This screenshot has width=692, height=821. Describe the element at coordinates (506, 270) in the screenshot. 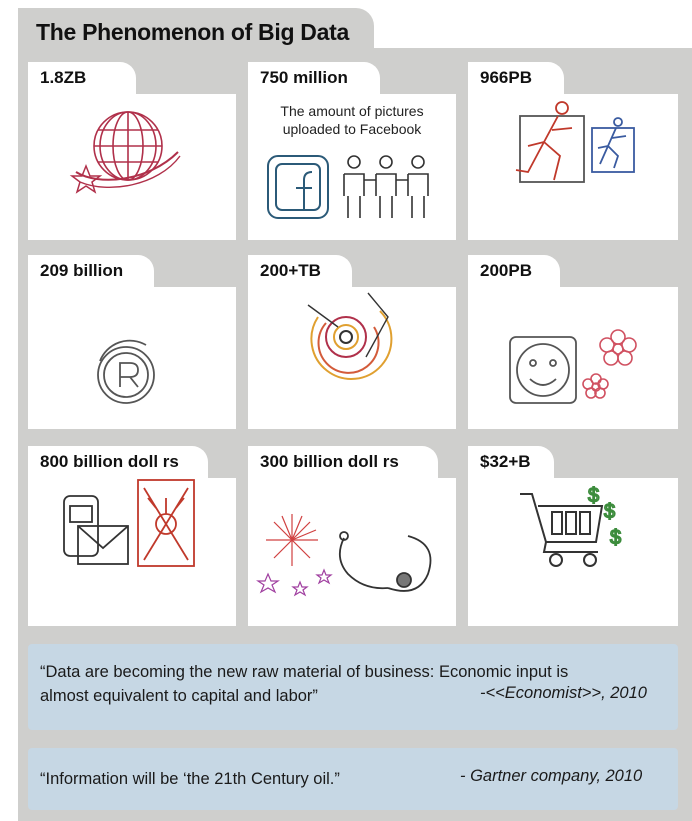

I see `card-label-6: 200PB` at that location.